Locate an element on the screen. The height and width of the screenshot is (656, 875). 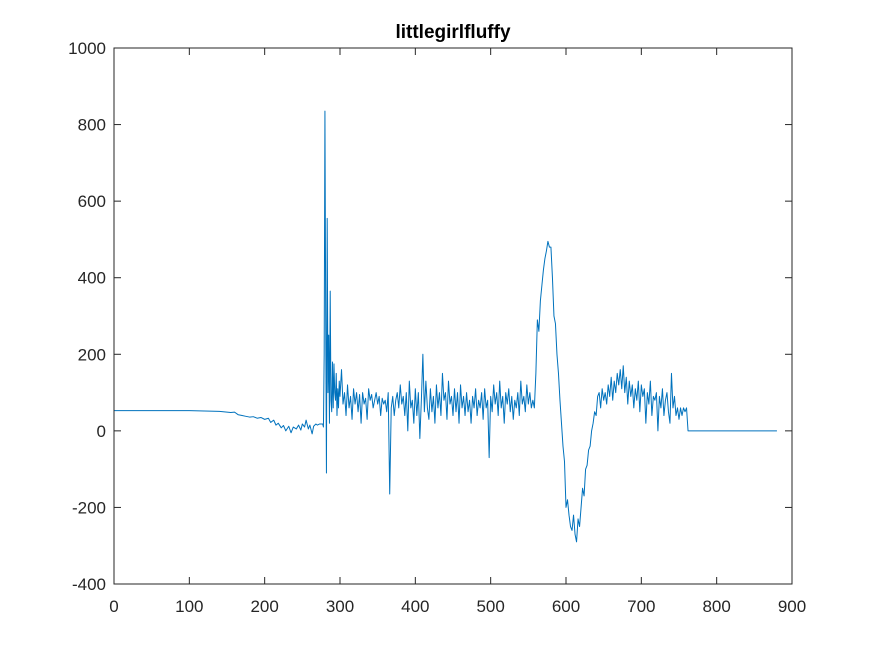
y-tick-label: 200 is located at coordinates (92, 354).